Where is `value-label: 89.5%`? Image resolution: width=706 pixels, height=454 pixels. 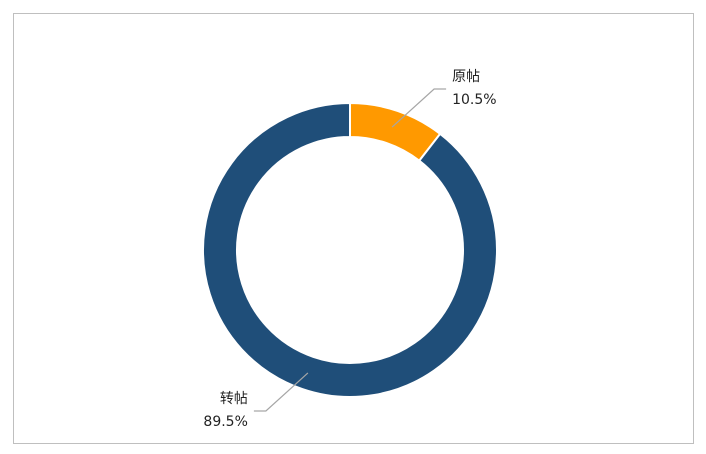 value-label: 89.5% is located at coordinates (225, 422).